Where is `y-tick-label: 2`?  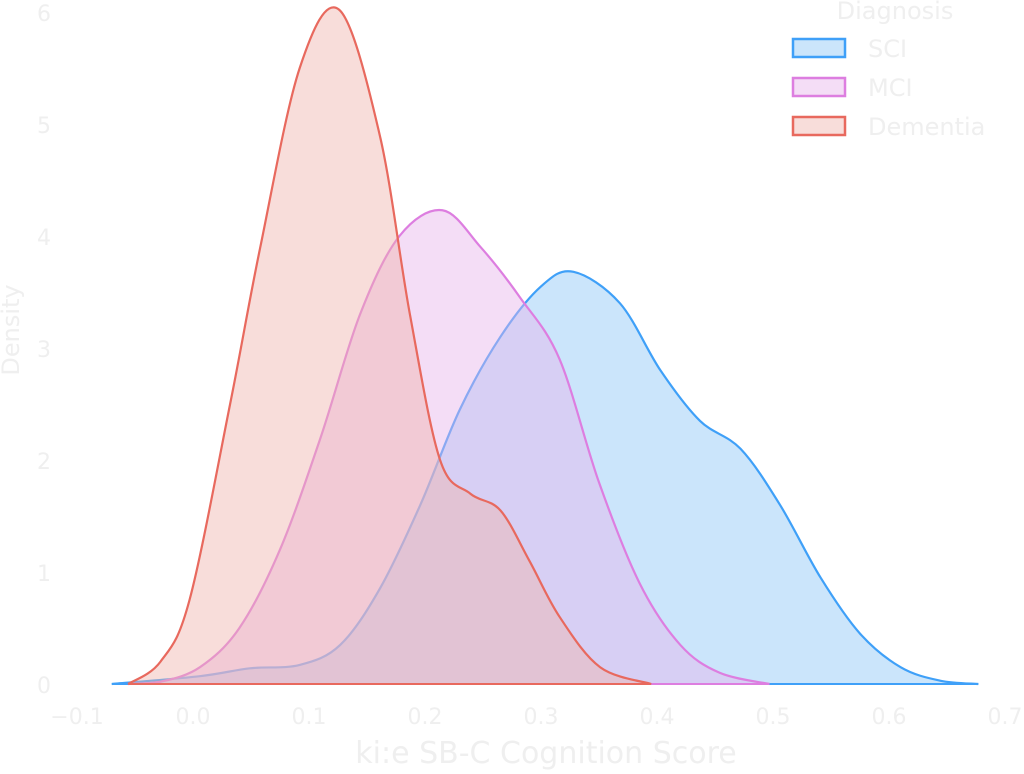 y-tick-label: 2 is located at coordinates (44, 462).